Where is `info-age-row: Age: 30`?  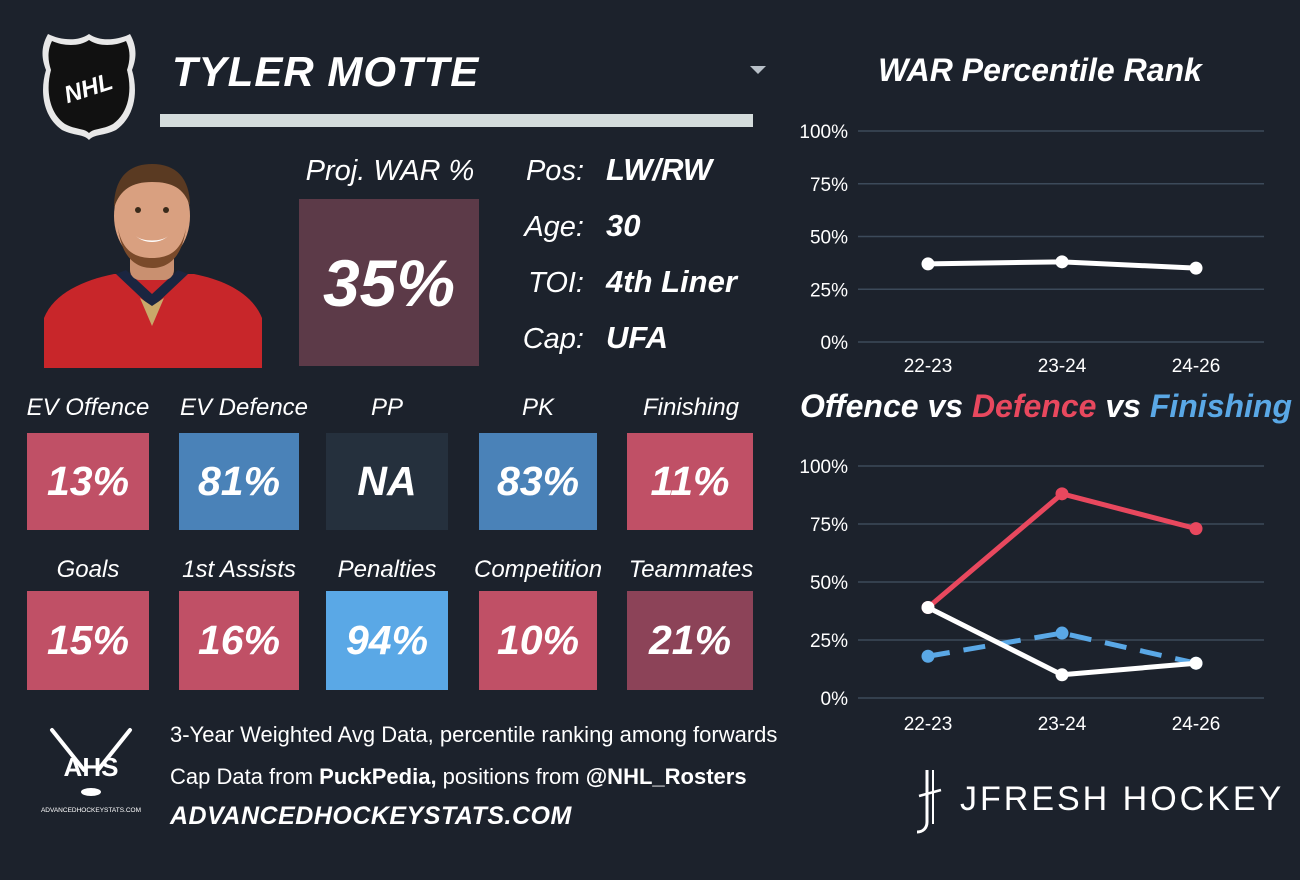 info-age-row: Age: 30 is located at coordinates (623, 236).